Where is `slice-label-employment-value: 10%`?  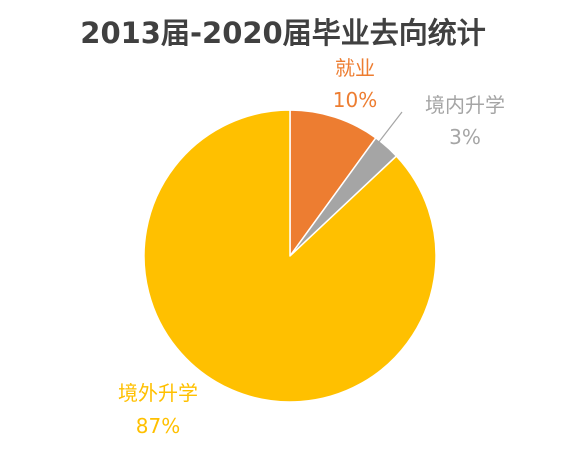 slice-label-employment-value: 10% is located at coordinates (355, 100).